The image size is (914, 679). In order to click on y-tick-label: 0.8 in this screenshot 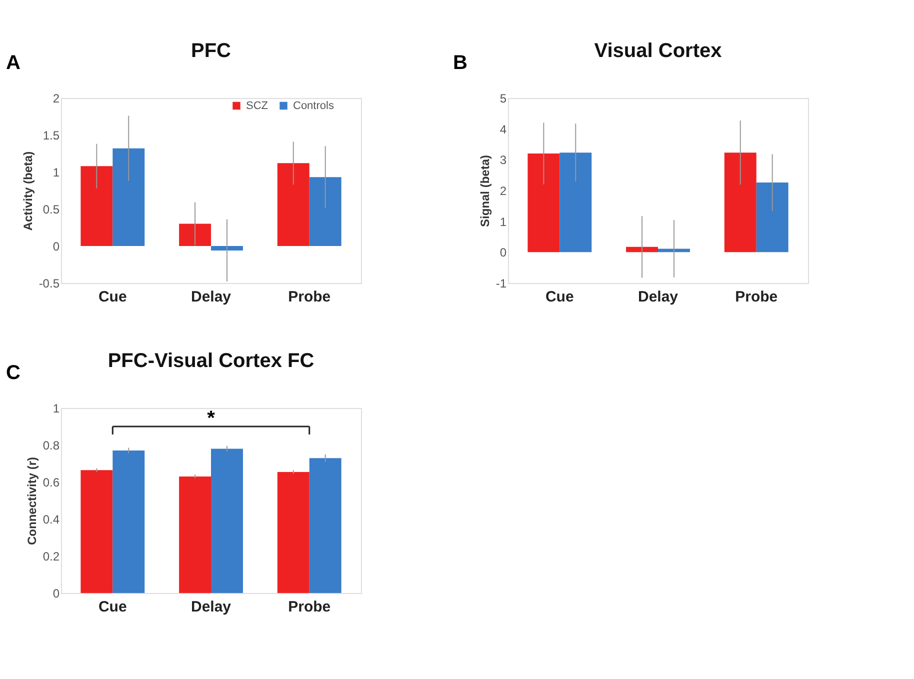, I will do `click(51, 445)`.